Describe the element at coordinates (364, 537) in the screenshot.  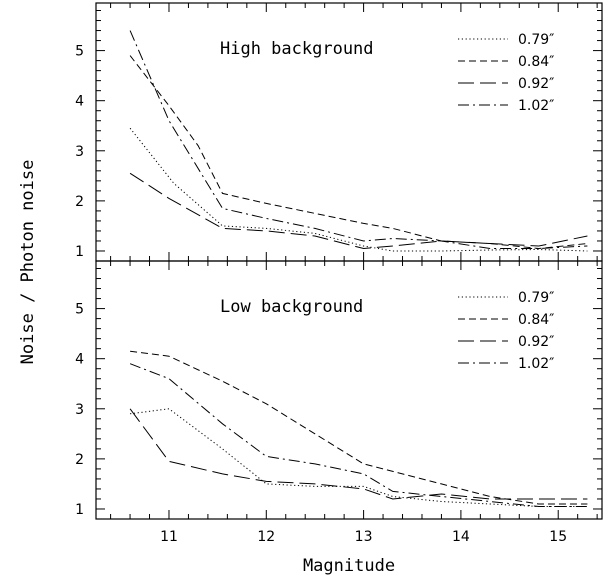
I see `x-tick-label: 13` at that location.